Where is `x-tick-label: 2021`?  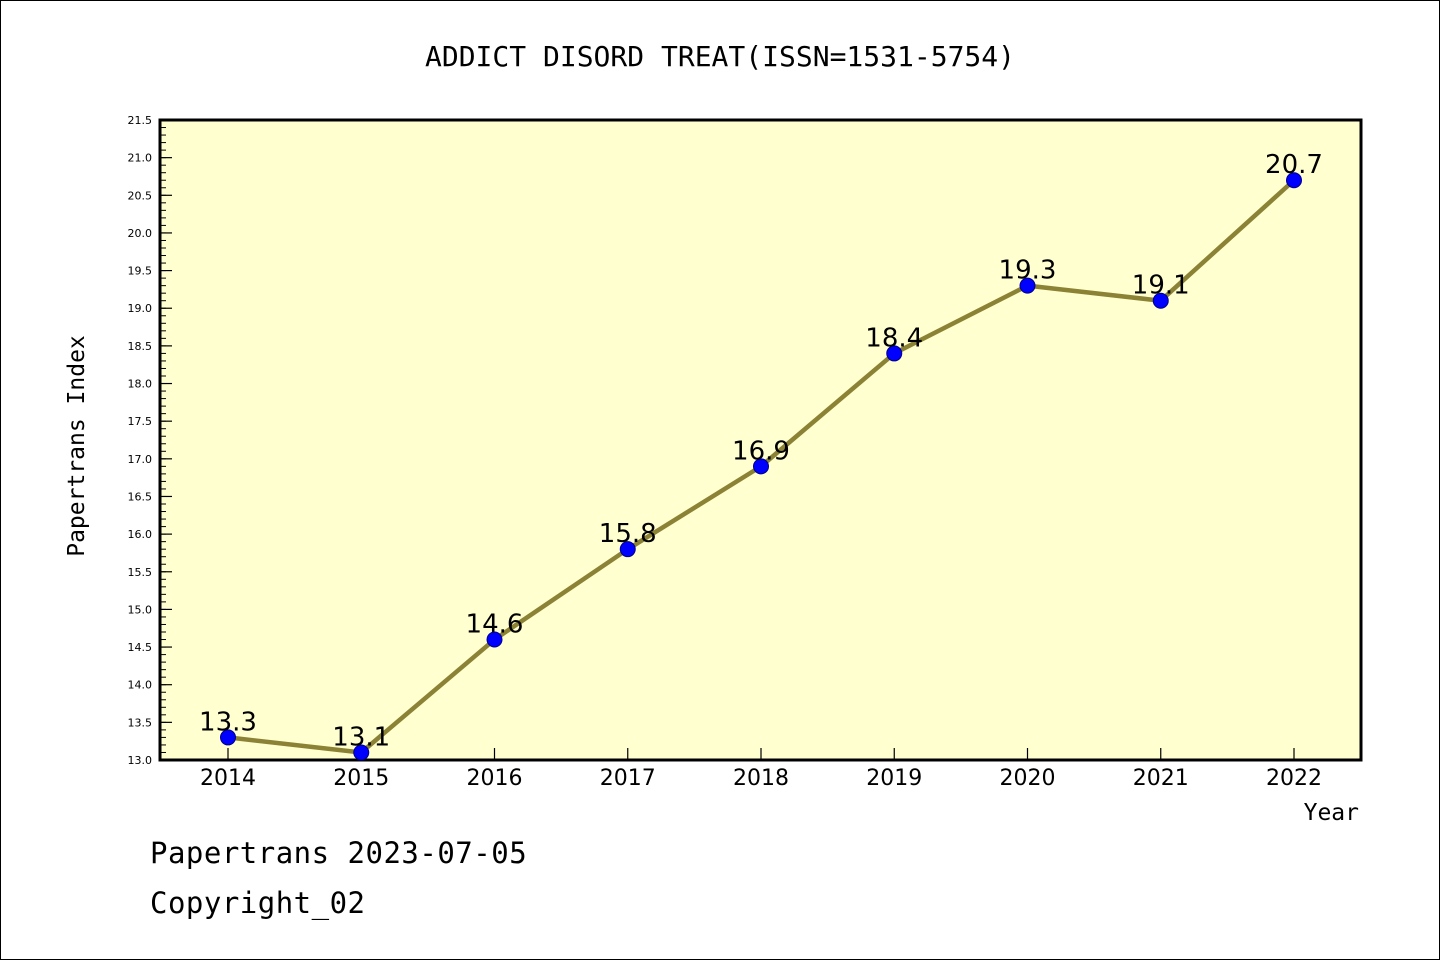 x-tick-label: 2021 is located at coordinates (1161, 778).